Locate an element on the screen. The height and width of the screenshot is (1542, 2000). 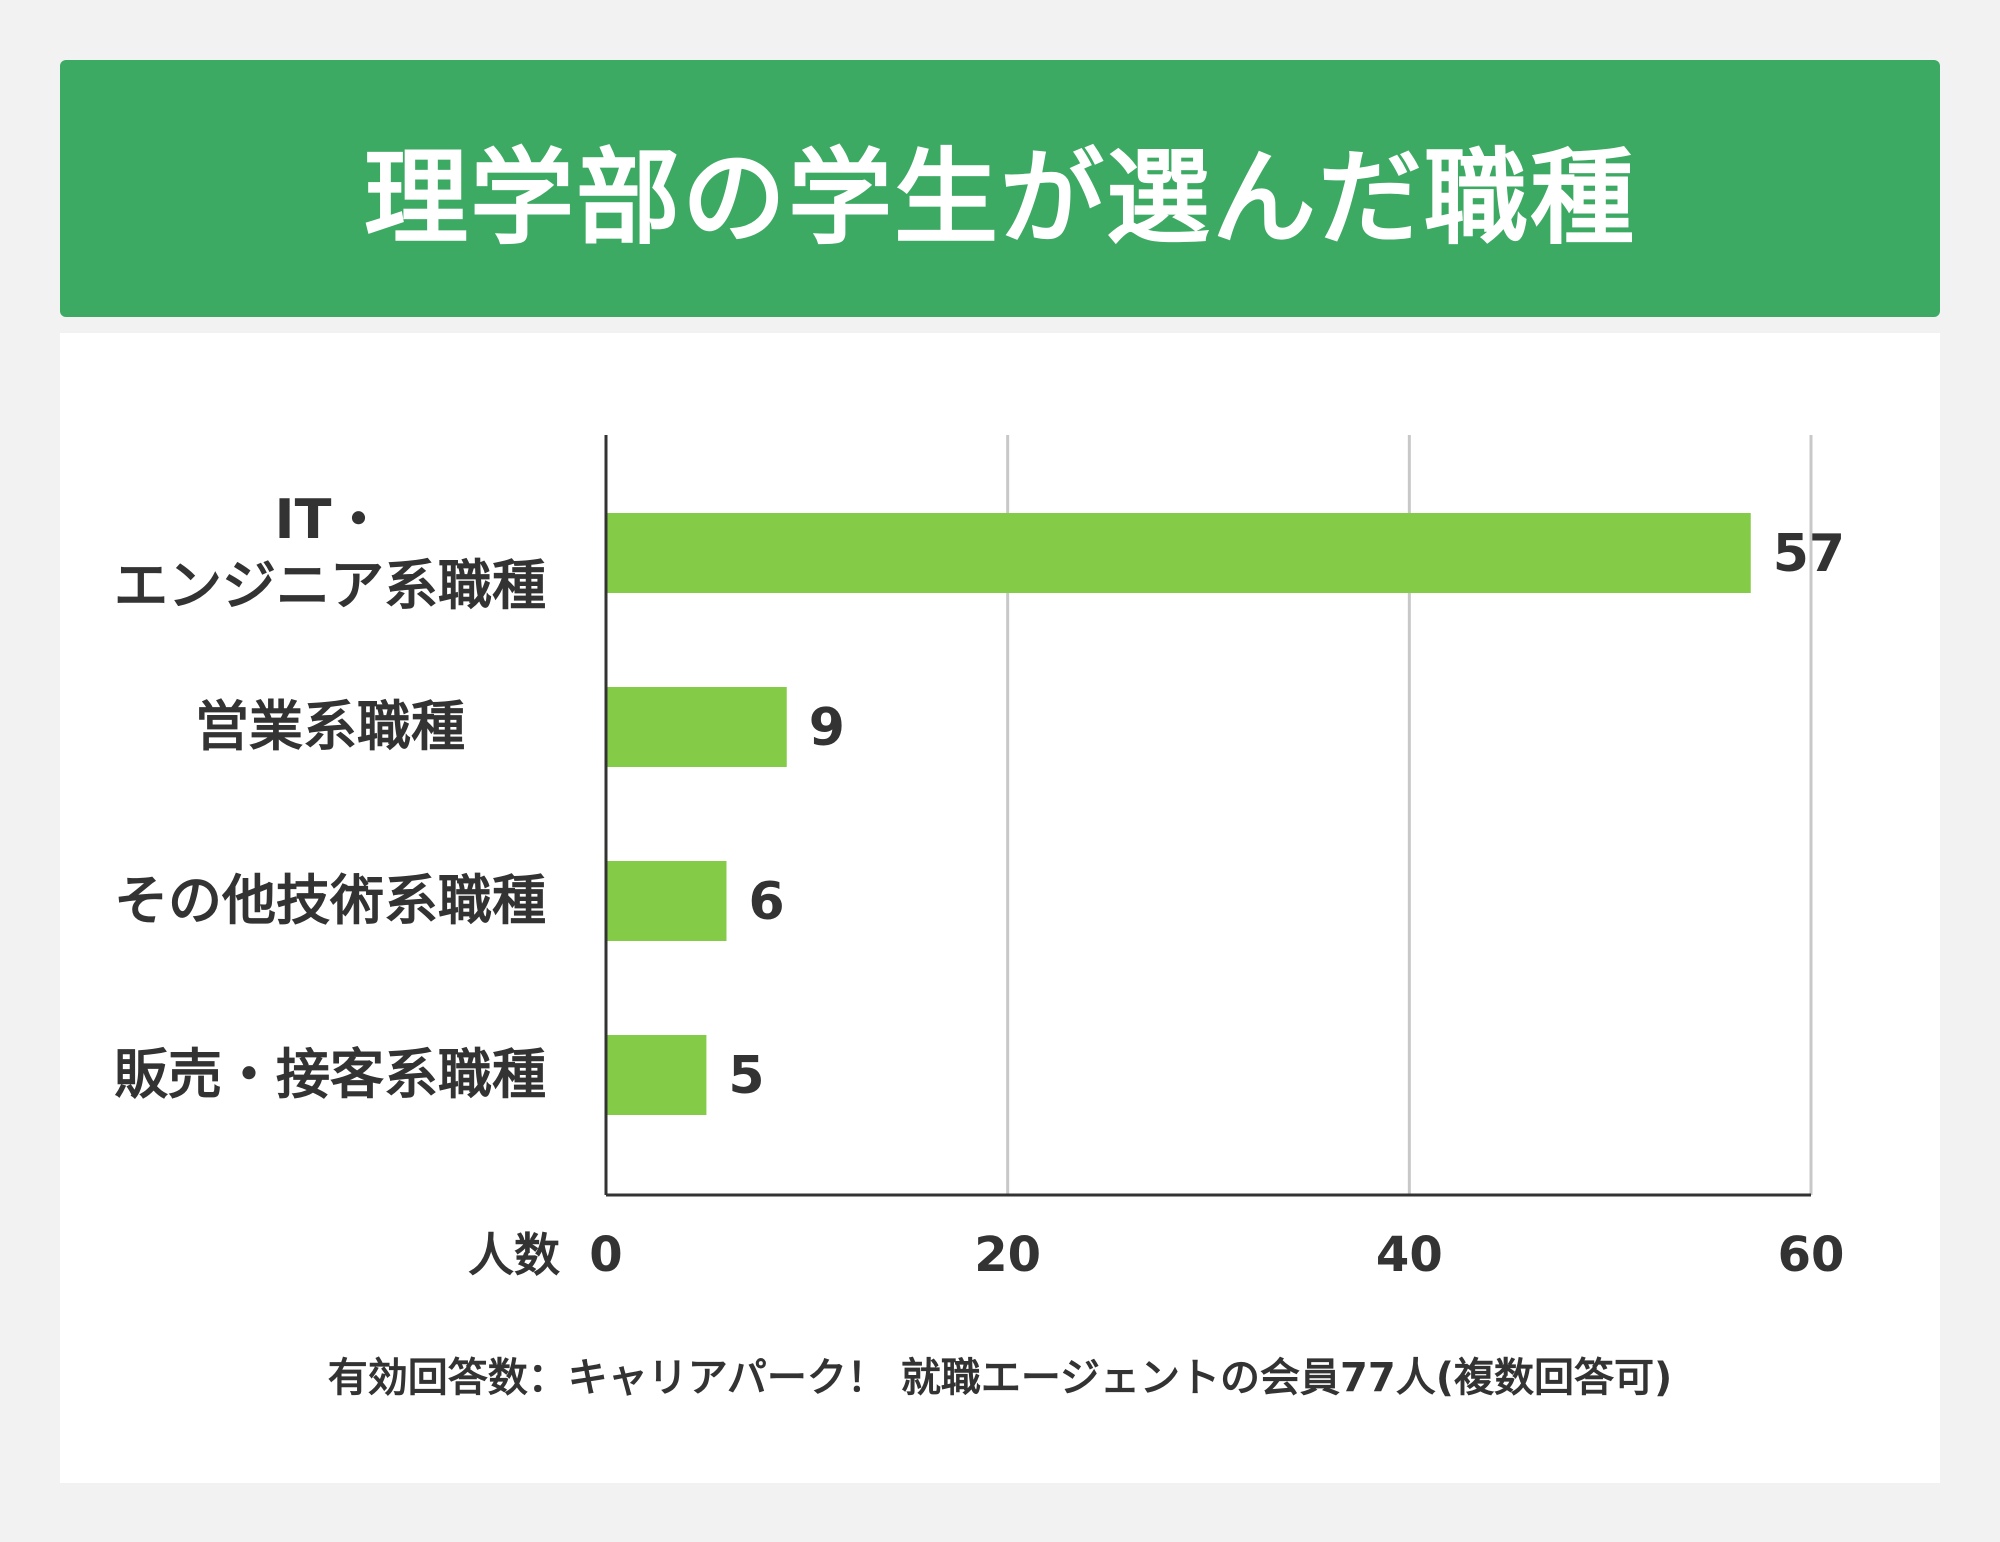
category-label-line: 販売・接客系職種 is located at coordinates (330, 1074).